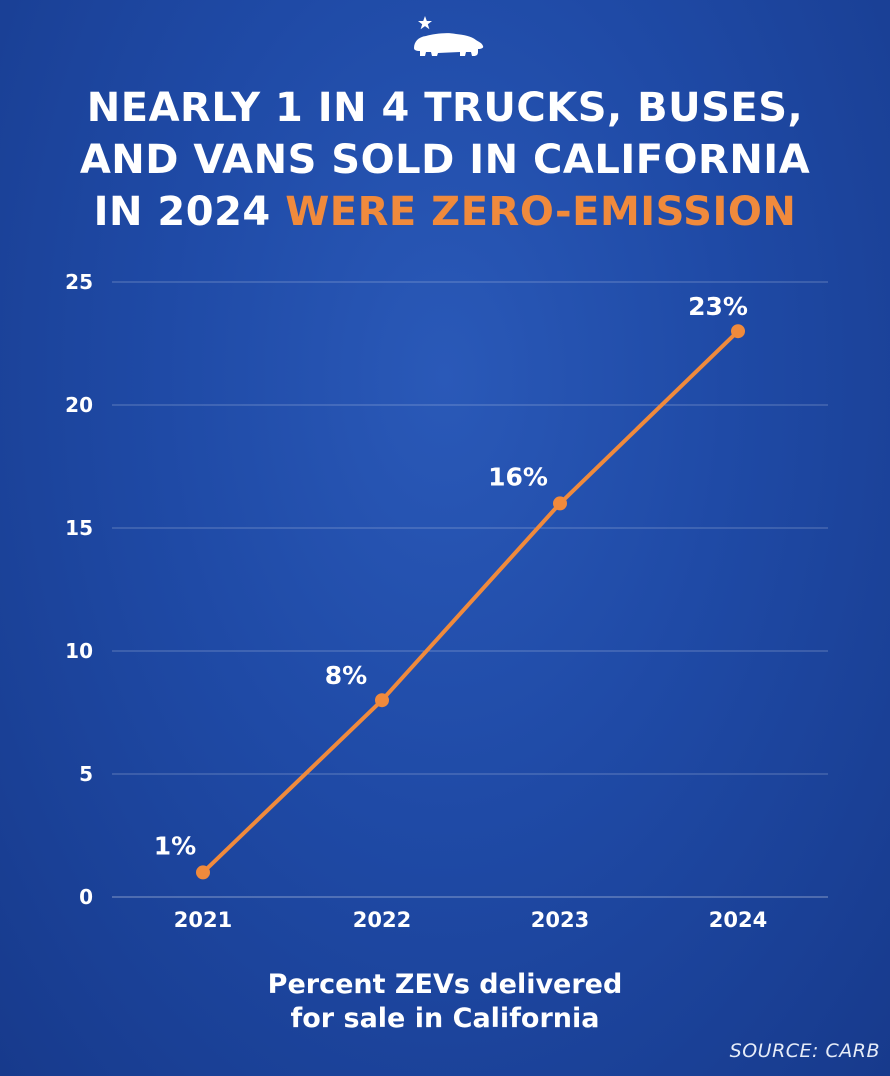  I want to click on data-label: 16%, so click(518, 476).